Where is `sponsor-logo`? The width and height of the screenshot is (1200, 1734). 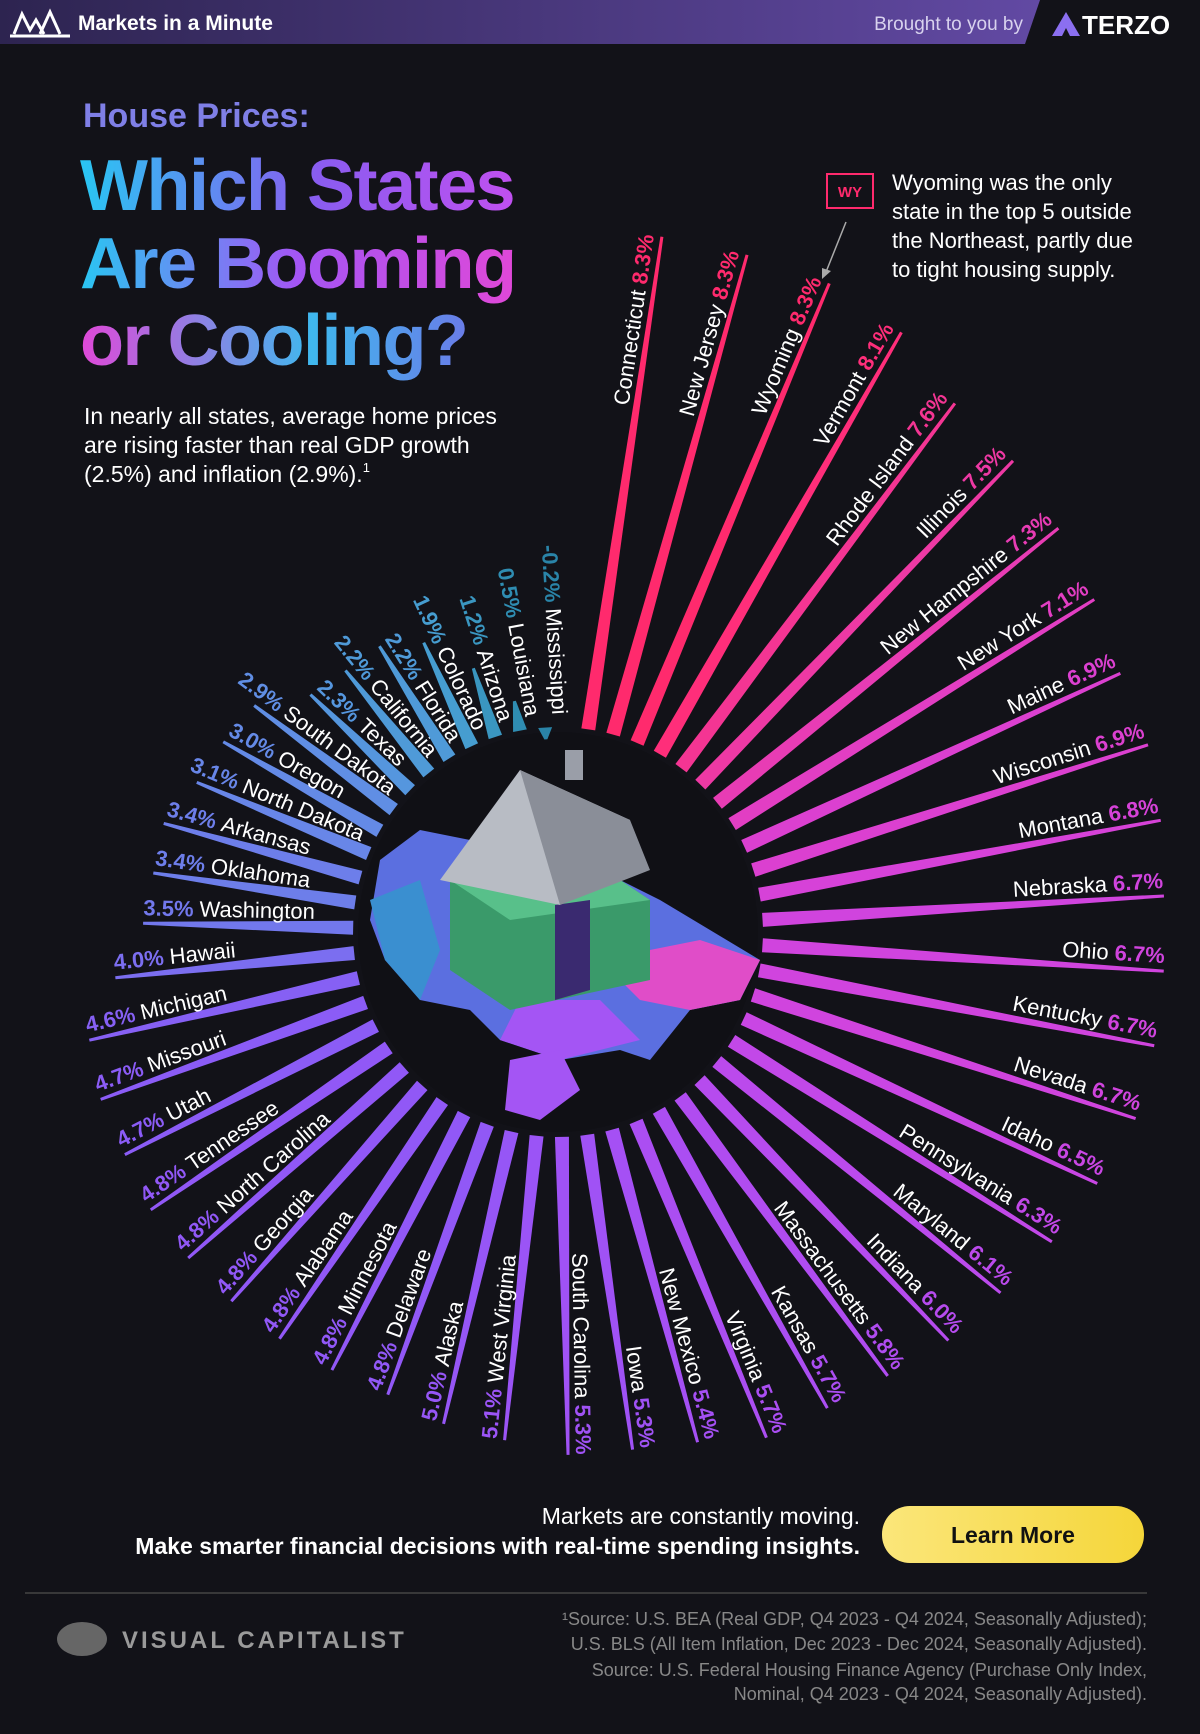 sponsor-logo is located at coordinates (1066, 24).